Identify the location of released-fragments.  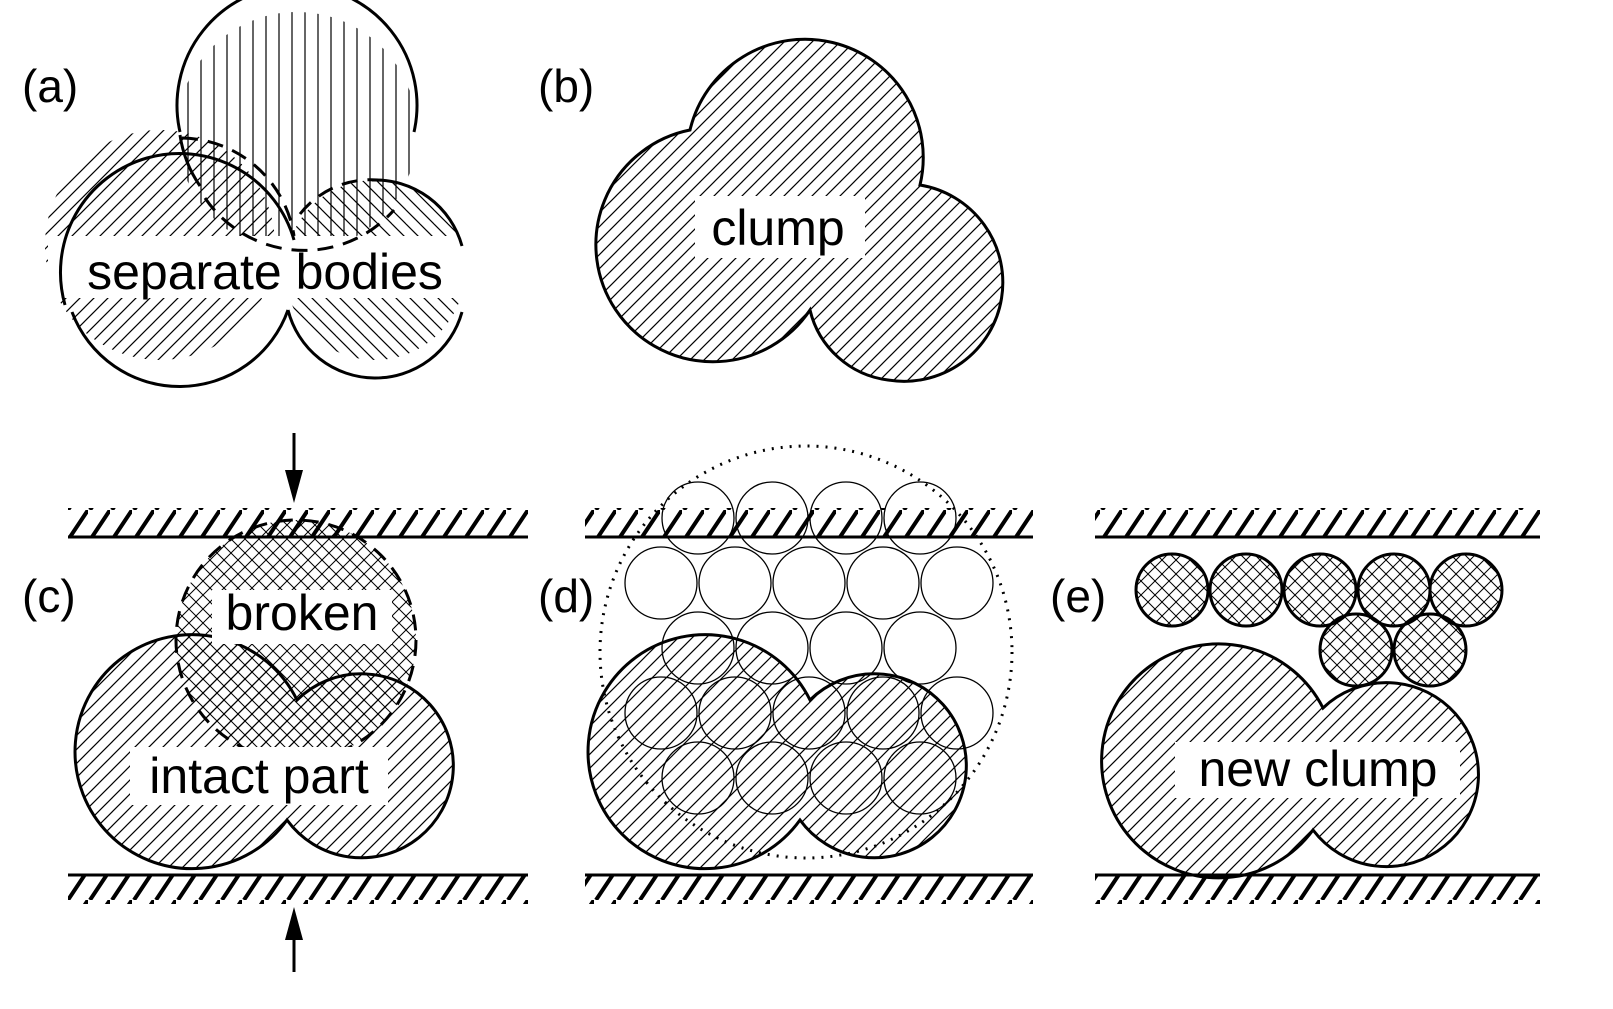
(1319, 620).